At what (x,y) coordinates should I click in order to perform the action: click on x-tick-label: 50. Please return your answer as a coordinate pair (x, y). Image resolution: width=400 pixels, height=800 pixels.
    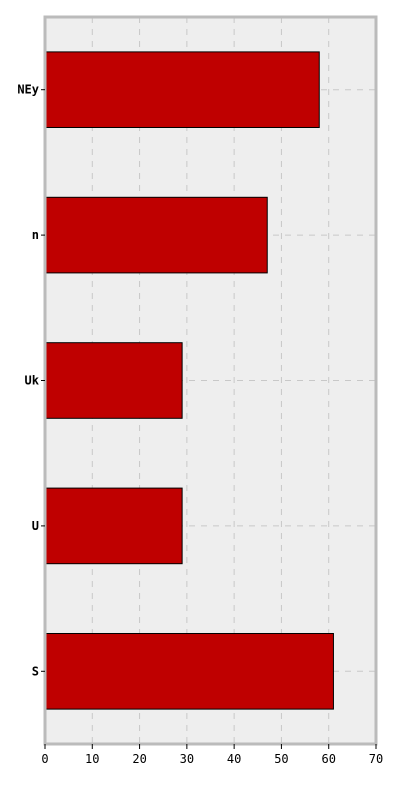
    Looking at the image, I should click on (281, 759).